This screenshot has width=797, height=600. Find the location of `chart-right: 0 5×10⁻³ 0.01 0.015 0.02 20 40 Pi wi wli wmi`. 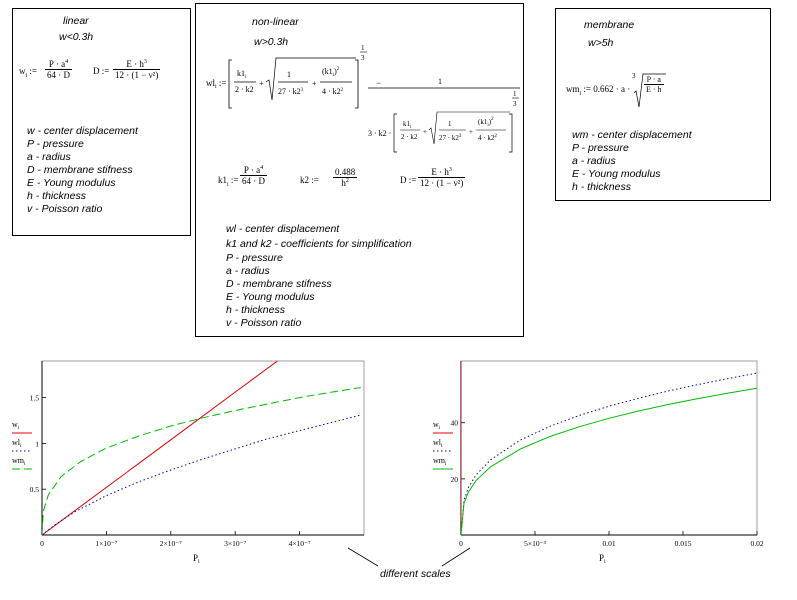

chart-right: 0 5×10⁻³ 0.01 0.015 0.02 20 40 Pi wi wli wmi is located at coordinates (598, 462).